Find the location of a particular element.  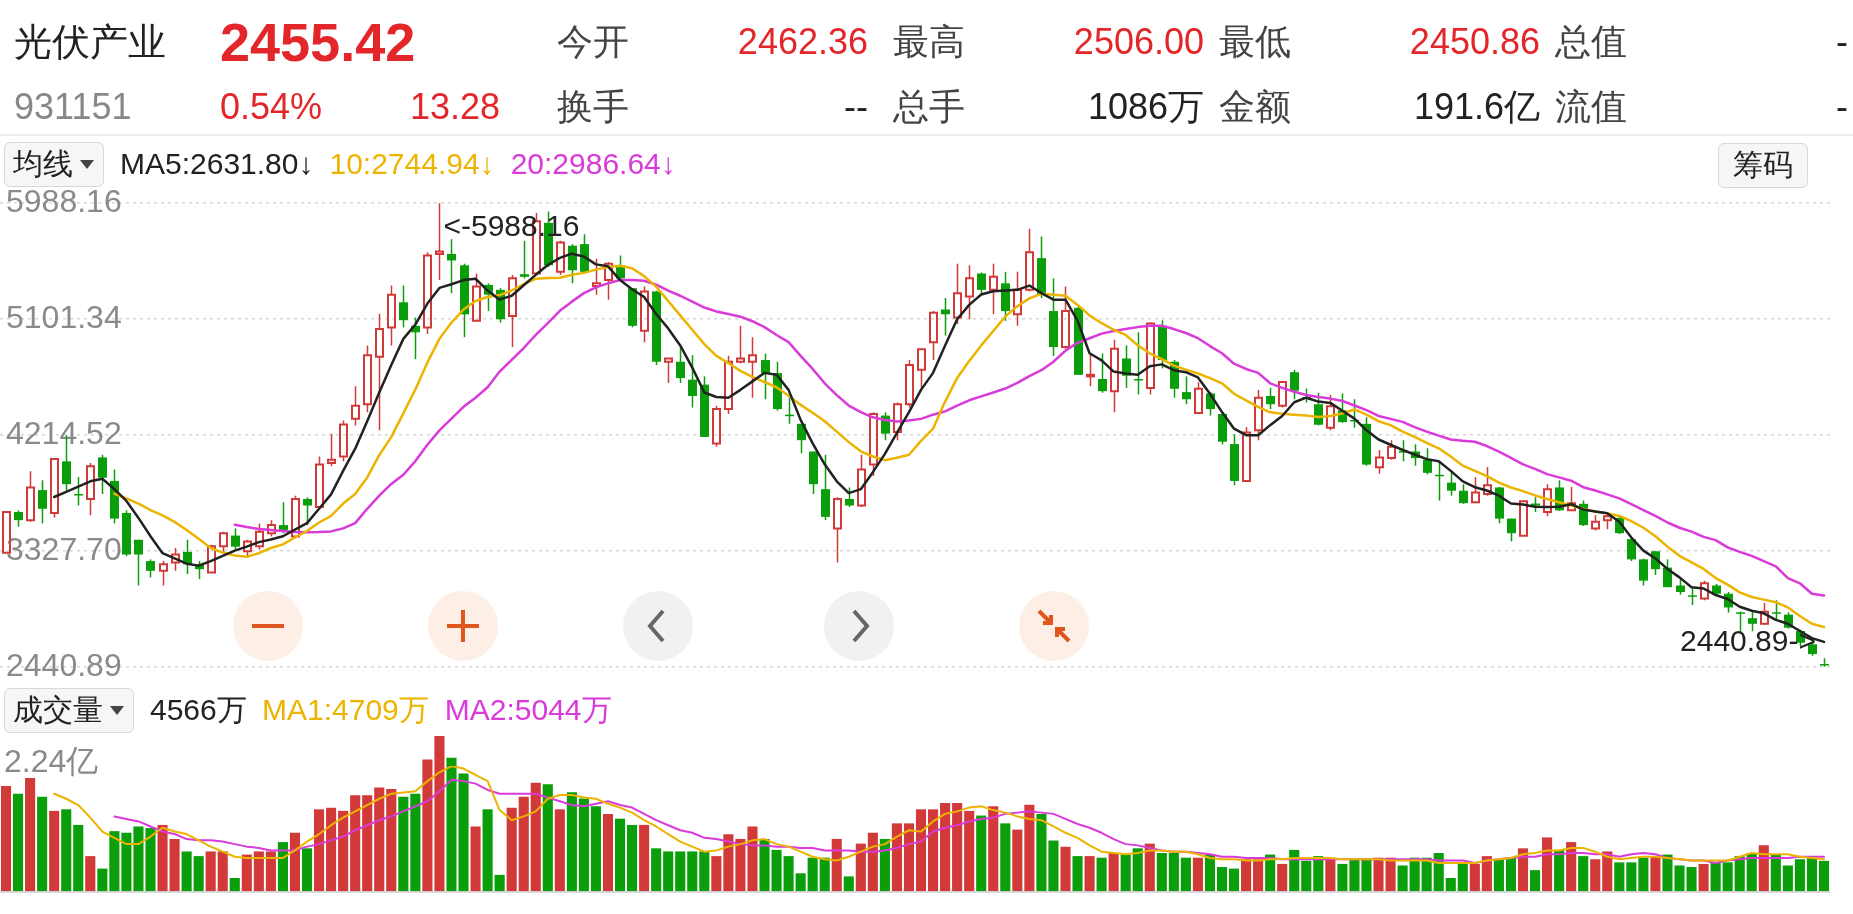

series-label: MA2:5044万 is located at coordinates (528, 709).